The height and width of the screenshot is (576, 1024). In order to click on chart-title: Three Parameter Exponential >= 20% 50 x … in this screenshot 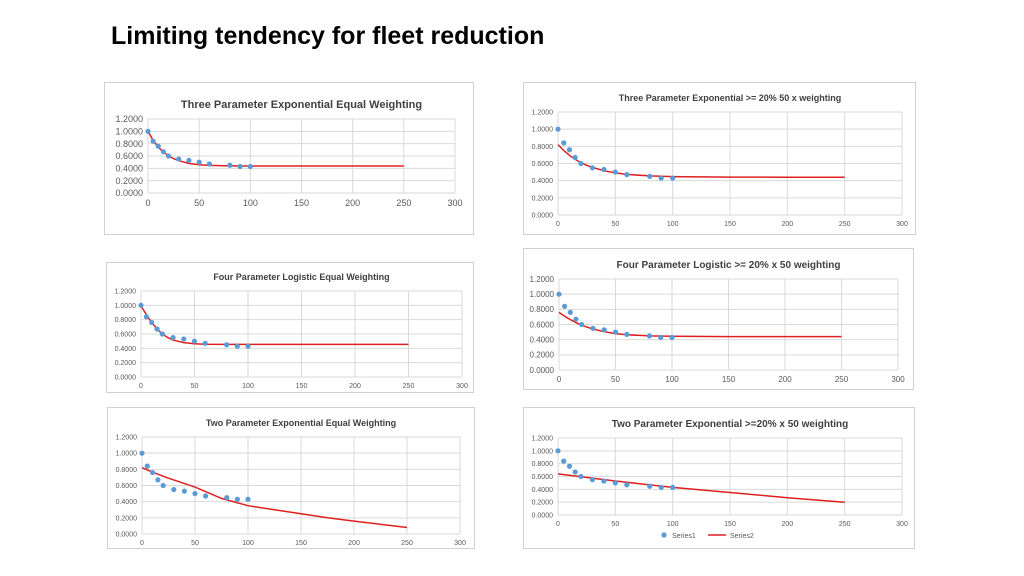, I will do `click(730, 98)`.